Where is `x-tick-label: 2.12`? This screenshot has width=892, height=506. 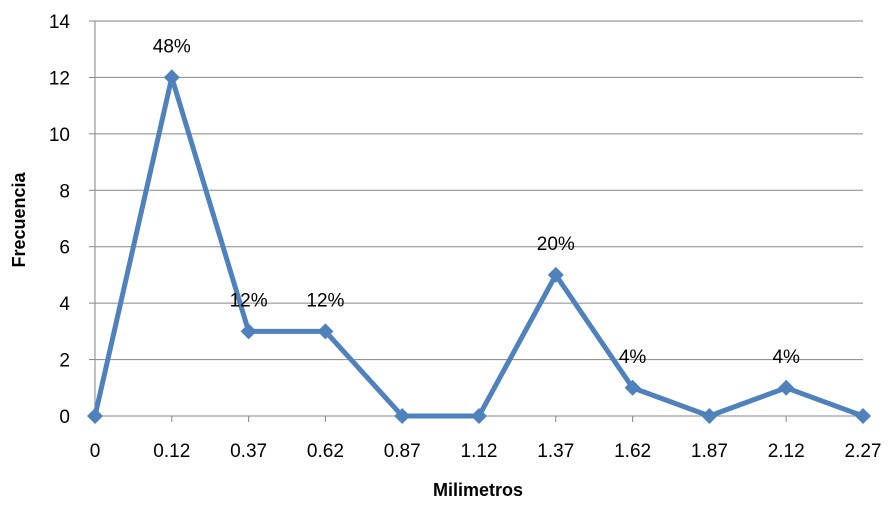 x-tick-label: 2.12 is located at coordinates (786, 451).